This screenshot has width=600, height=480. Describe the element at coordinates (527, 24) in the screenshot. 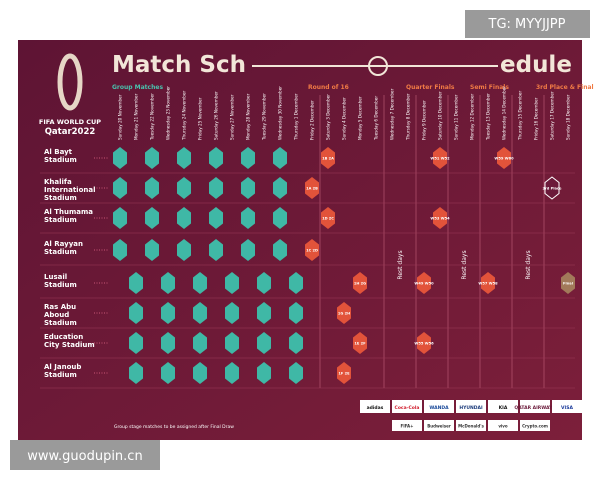

I see `watermark: TG: MYYJJPP` at that location.